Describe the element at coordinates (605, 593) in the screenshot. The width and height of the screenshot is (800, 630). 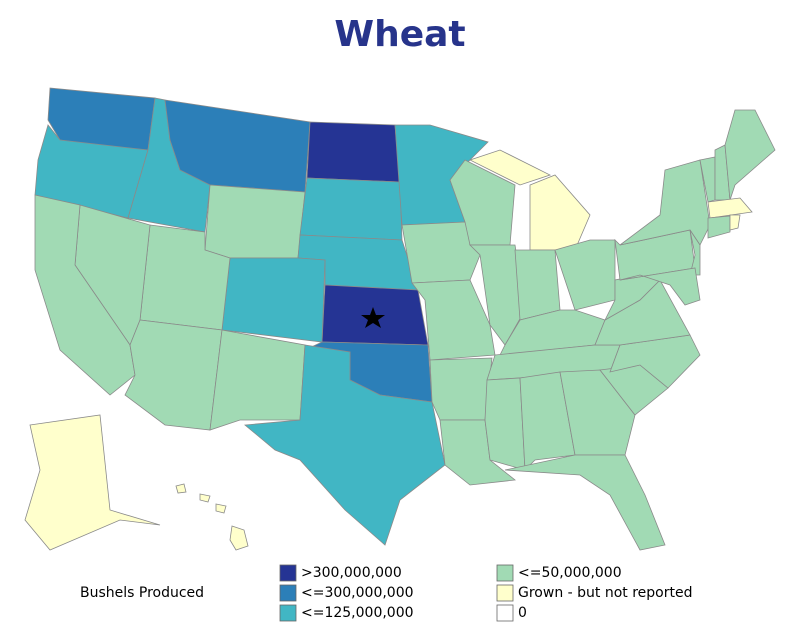
I see `legend-label: Grown - but not reported` at that location.